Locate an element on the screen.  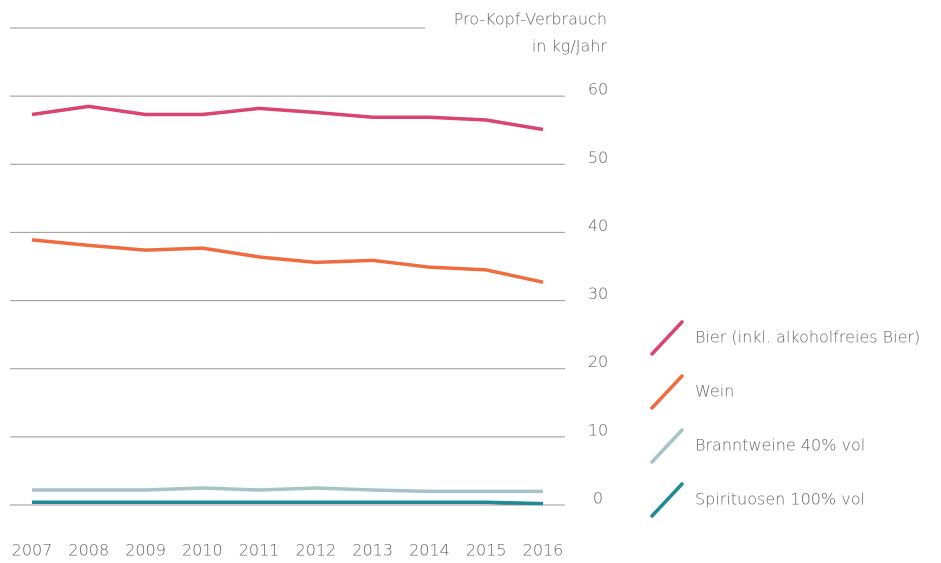
legend-label: Branntweine 40% vol is located at coordinates (780, 445).